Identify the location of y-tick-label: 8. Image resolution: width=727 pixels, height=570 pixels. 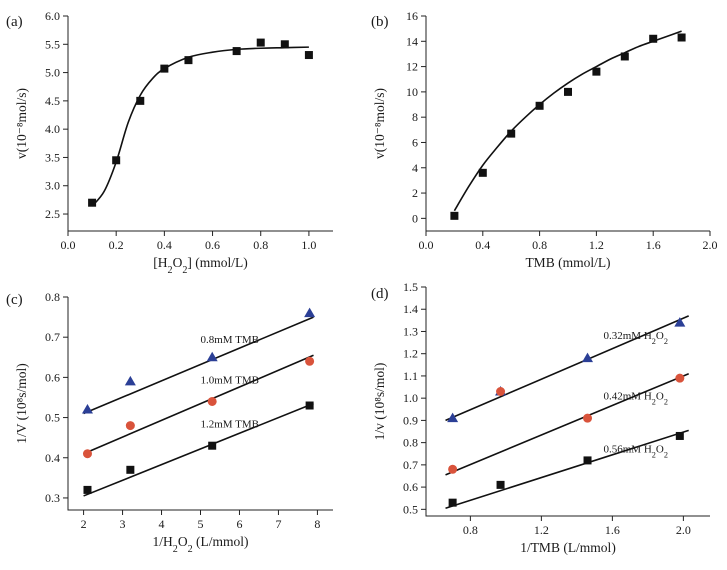
(415, 117).